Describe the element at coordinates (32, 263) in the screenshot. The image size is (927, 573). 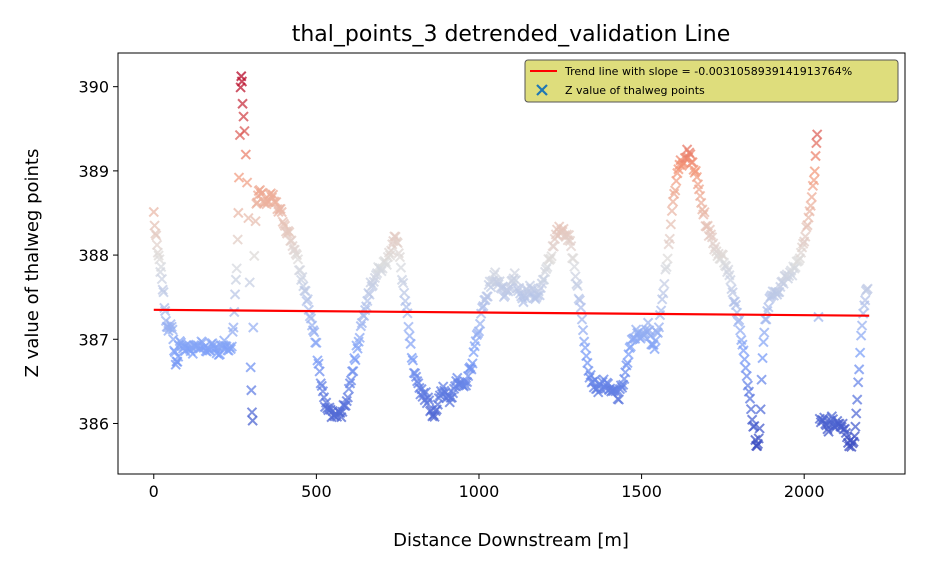
I see `y-axis-label: Z value of thalweg points` at that location.